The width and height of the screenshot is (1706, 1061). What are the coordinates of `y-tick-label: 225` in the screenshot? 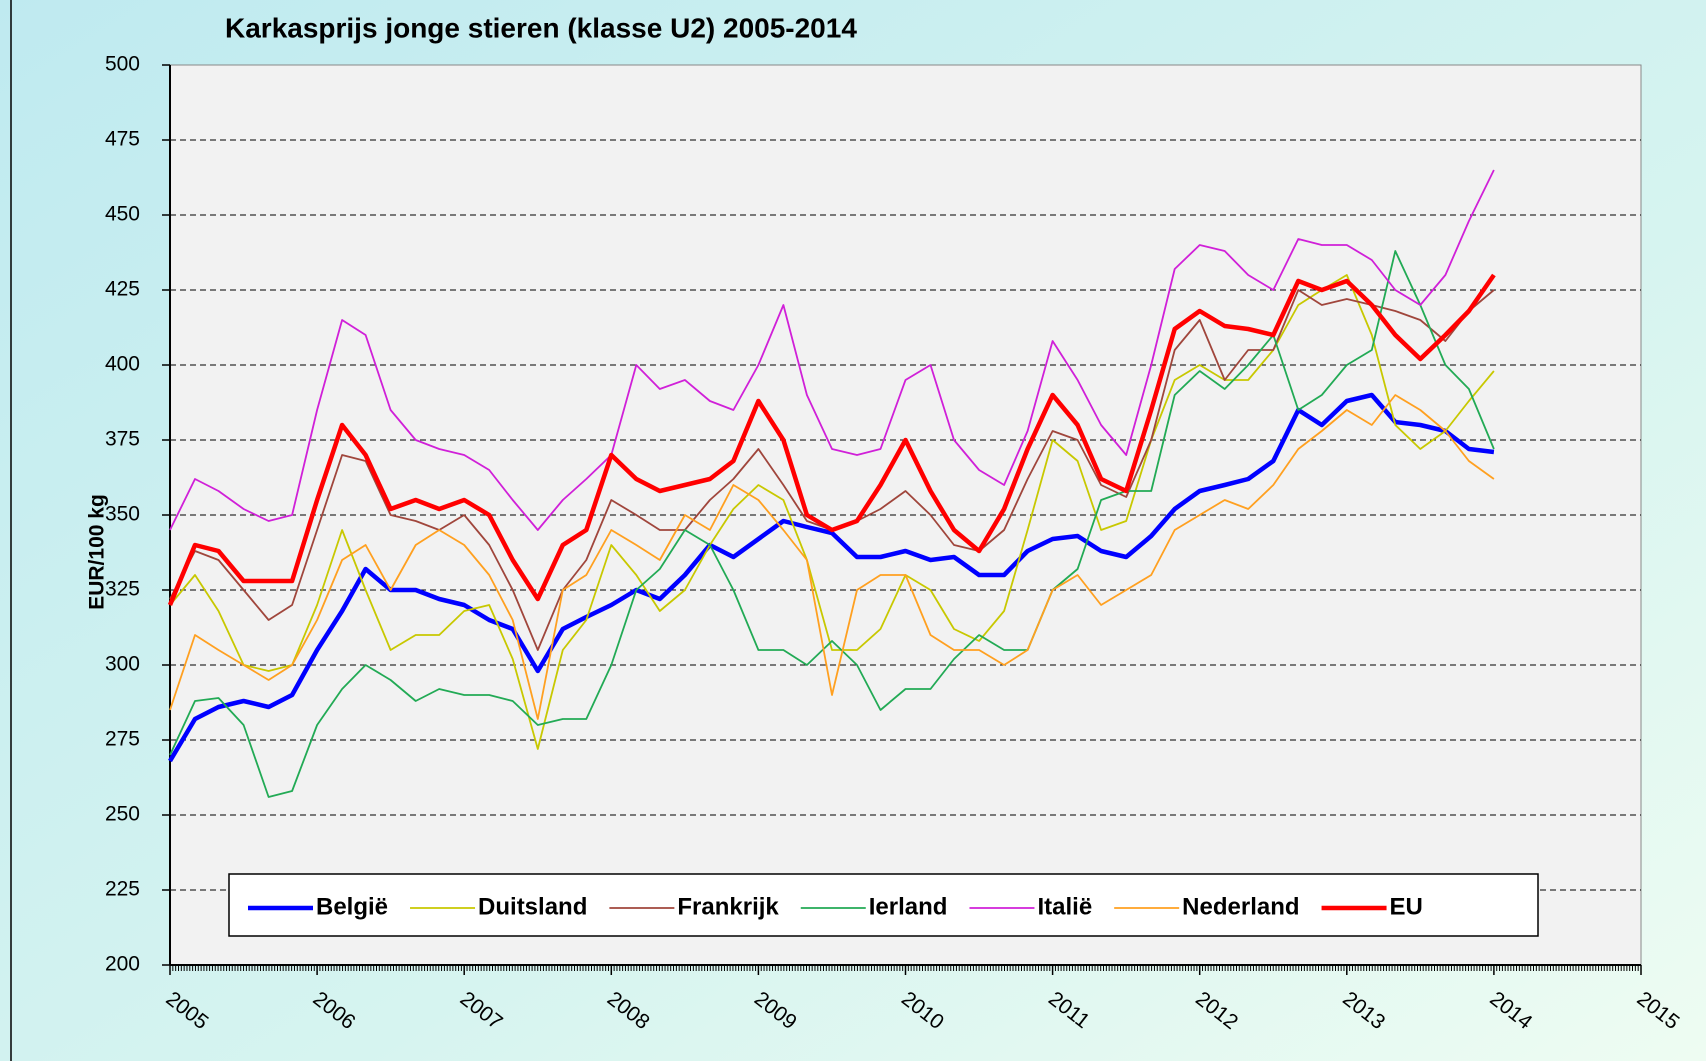 It's located at (122, 889).